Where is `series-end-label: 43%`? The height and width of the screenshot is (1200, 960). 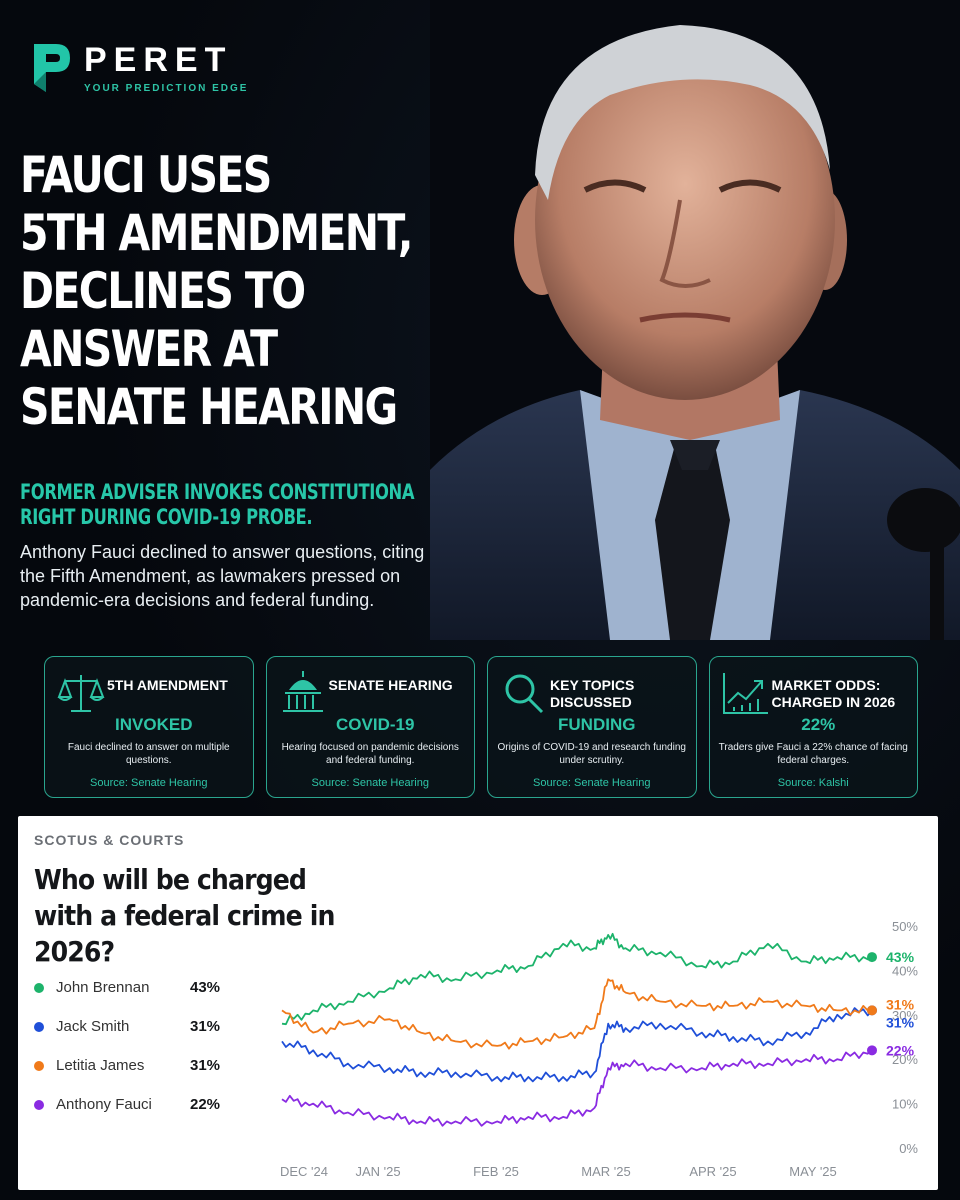 series-end-label: 43% is located at coordinates (900, 957).